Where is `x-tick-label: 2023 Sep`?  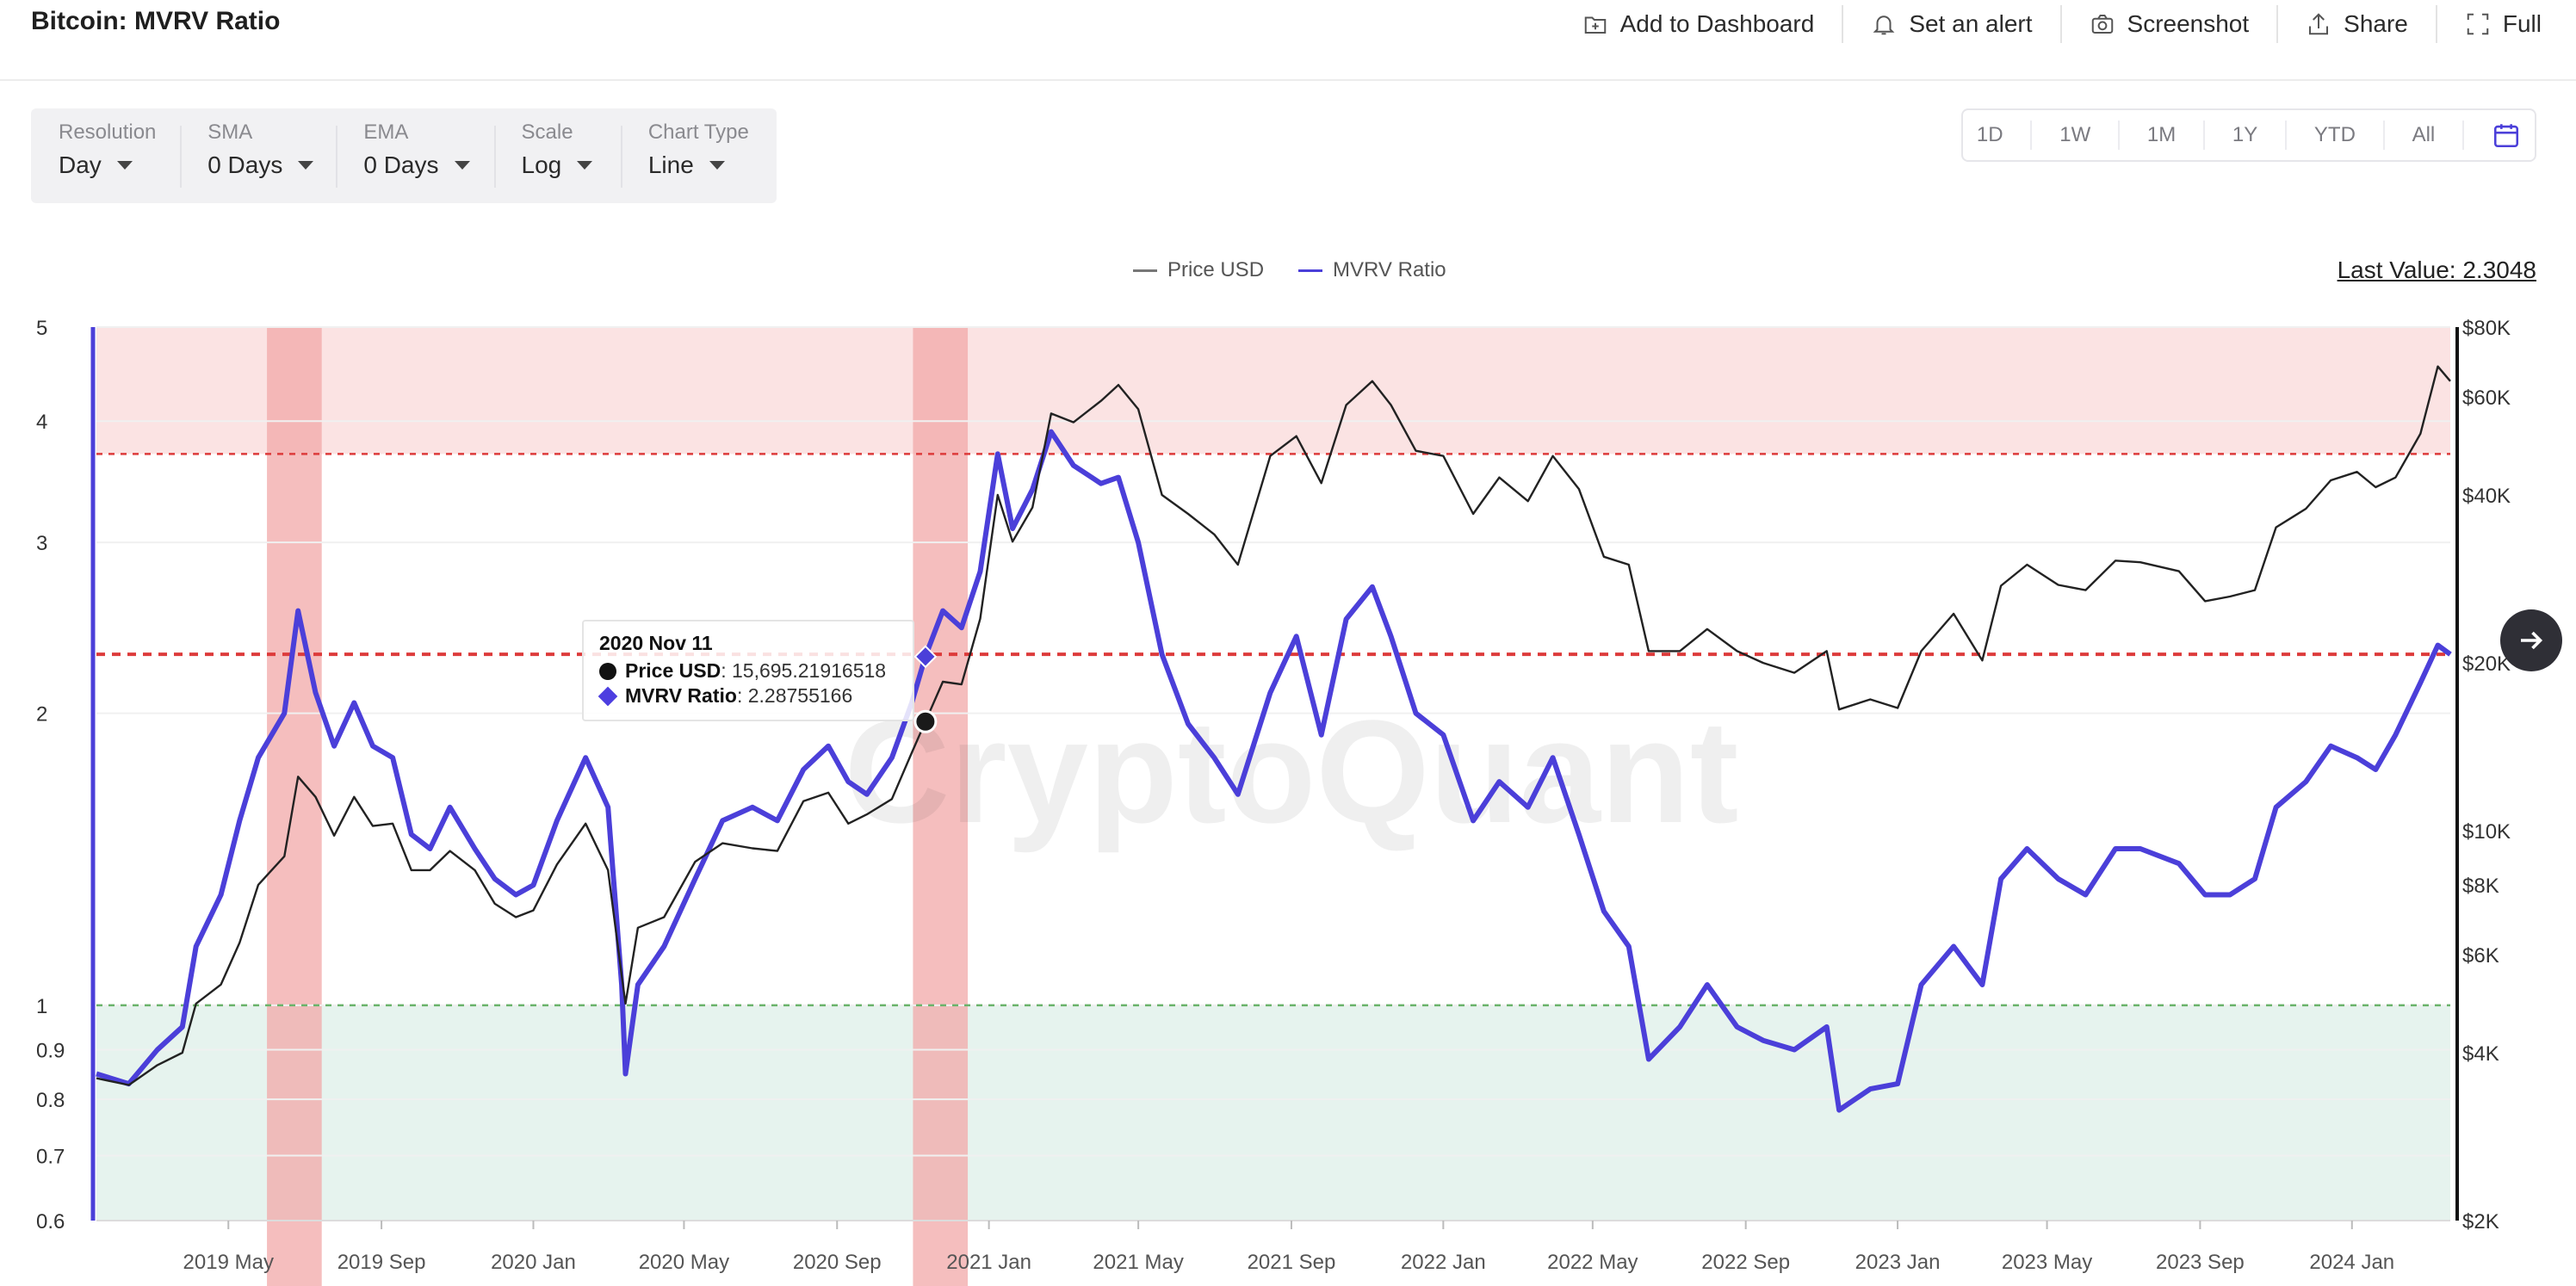 x-tick-label: 2023 Sep is located at coordinates (2201, 1262).